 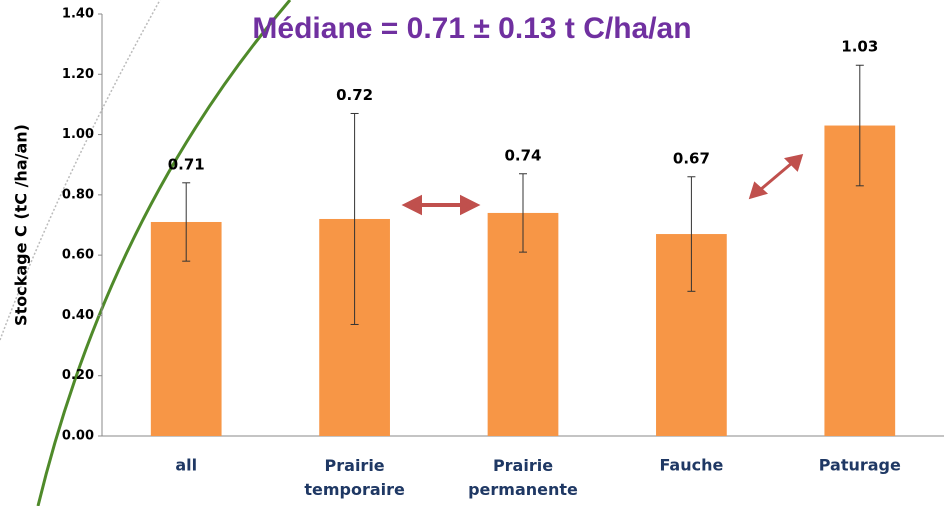 I want to click on y-tick-label: 1.00, so click(x=78, y=134).